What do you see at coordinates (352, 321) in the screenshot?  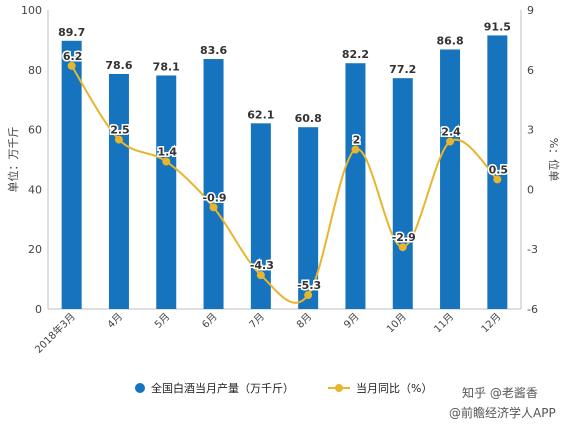 I see `x-tick-label: 9月` at bounding box center [352, 321].